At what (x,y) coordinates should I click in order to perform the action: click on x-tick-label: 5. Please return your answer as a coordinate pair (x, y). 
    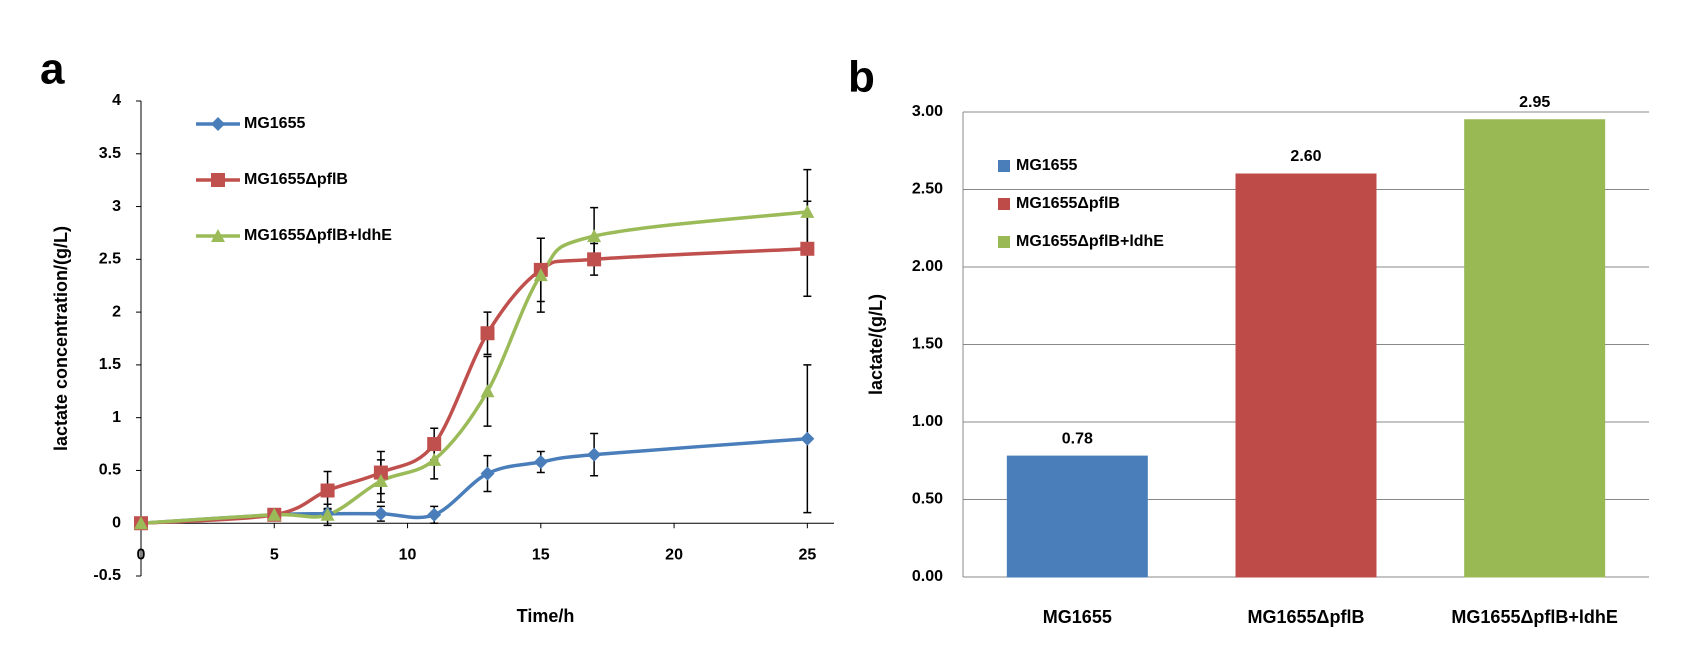
    Looking at the image, I should click on (274, 554).